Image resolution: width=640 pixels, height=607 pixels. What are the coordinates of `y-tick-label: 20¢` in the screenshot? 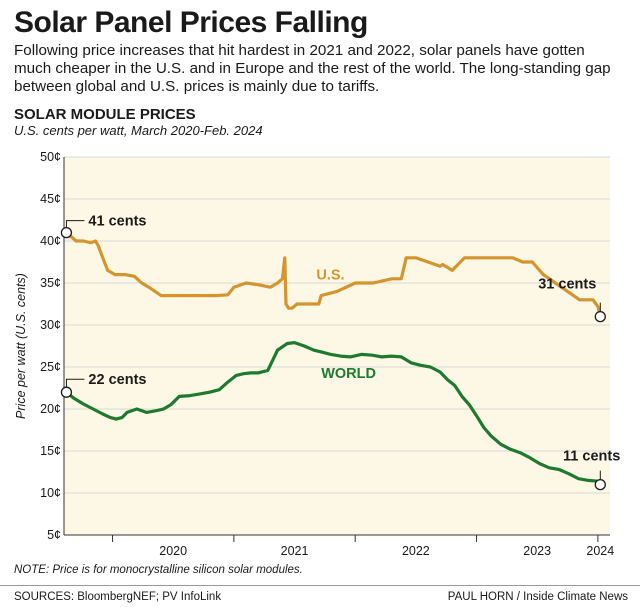 It's located at (50, 409).